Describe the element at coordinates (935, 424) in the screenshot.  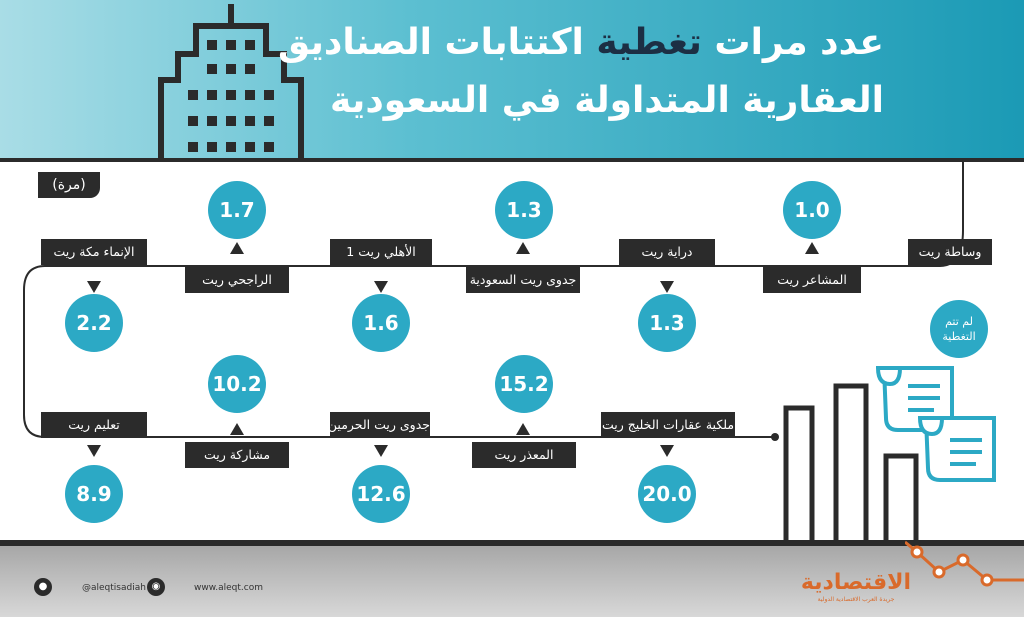
I see `document-icon` at that location.